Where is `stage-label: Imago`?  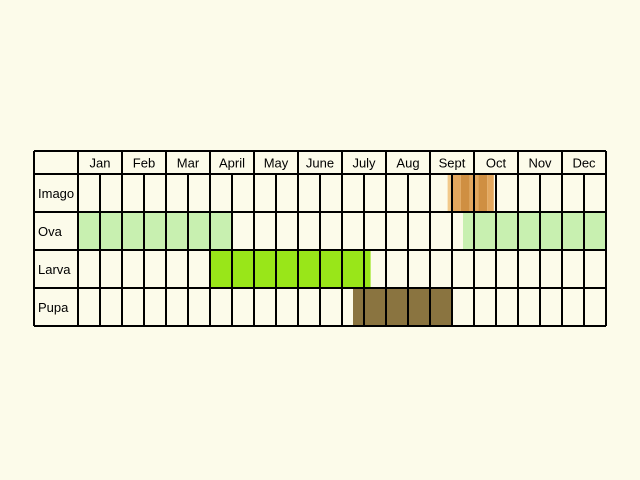
stage-label: Imago is located at coordinates (56, 193).